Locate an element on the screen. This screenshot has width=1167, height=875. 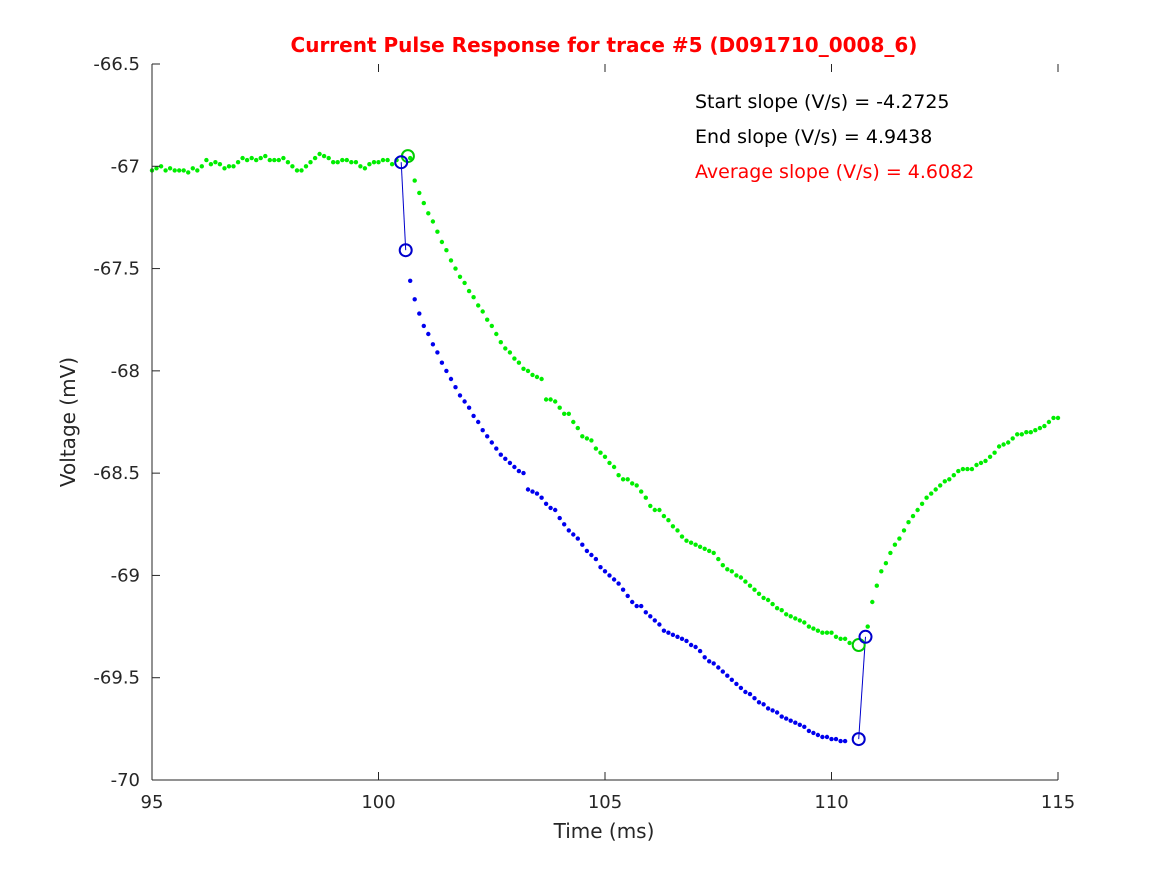
slope-line is located at coordinates (403, 206).